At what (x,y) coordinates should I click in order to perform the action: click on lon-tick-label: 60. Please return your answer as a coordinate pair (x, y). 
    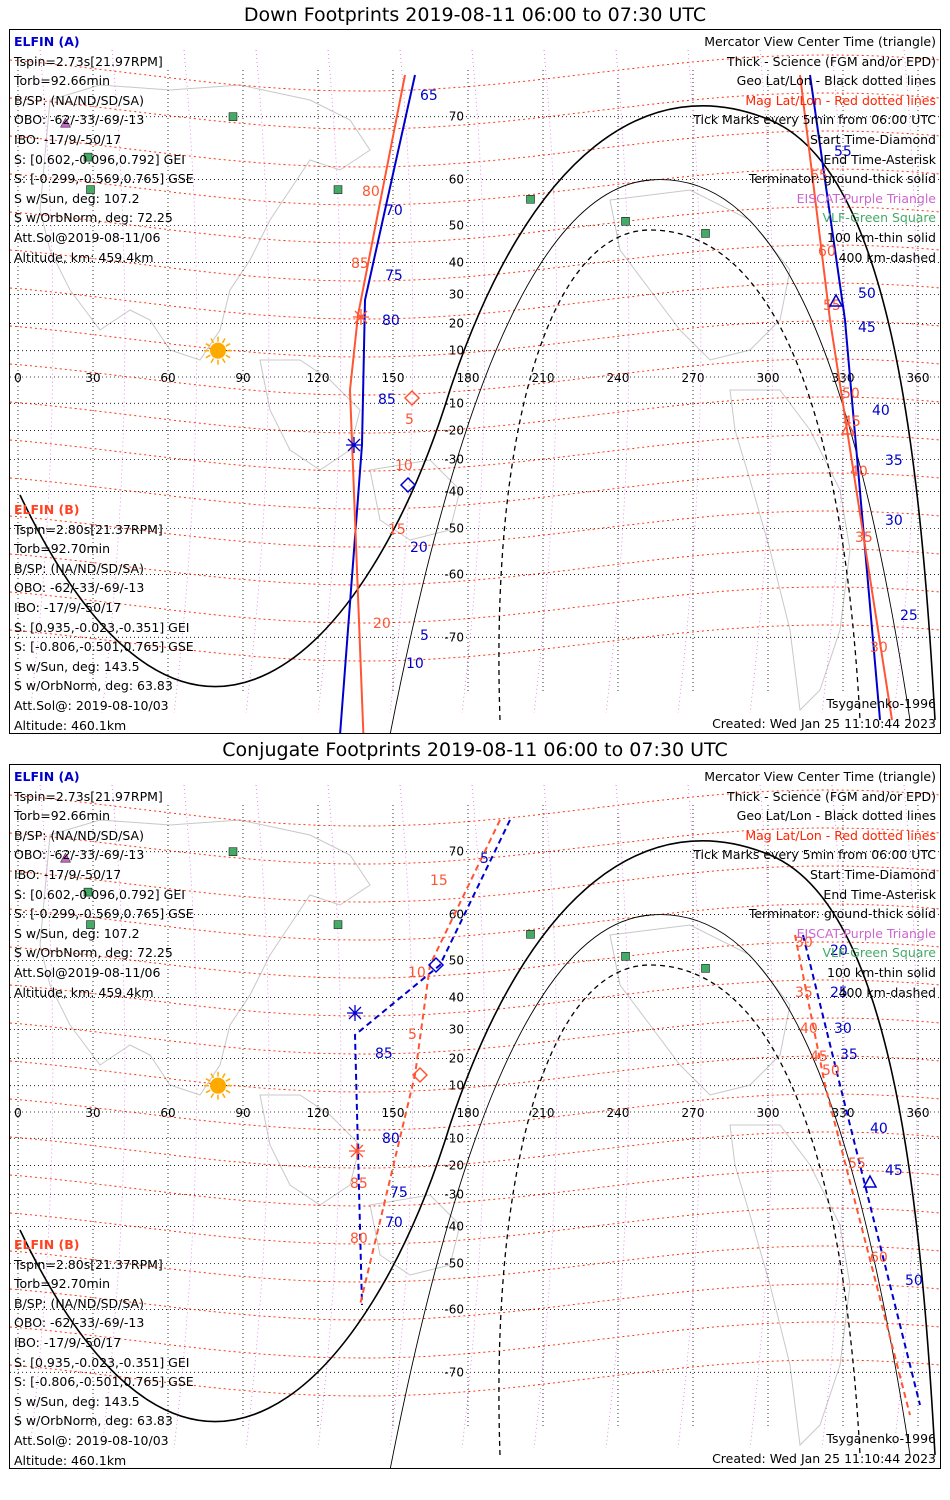
    Looking at the image, I should click on (167, 378).